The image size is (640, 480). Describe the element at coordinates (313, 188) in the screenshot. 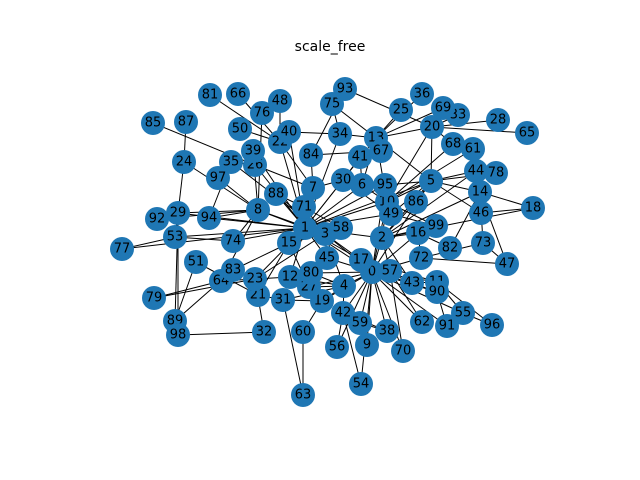

I see `node-7: 7` at that location.